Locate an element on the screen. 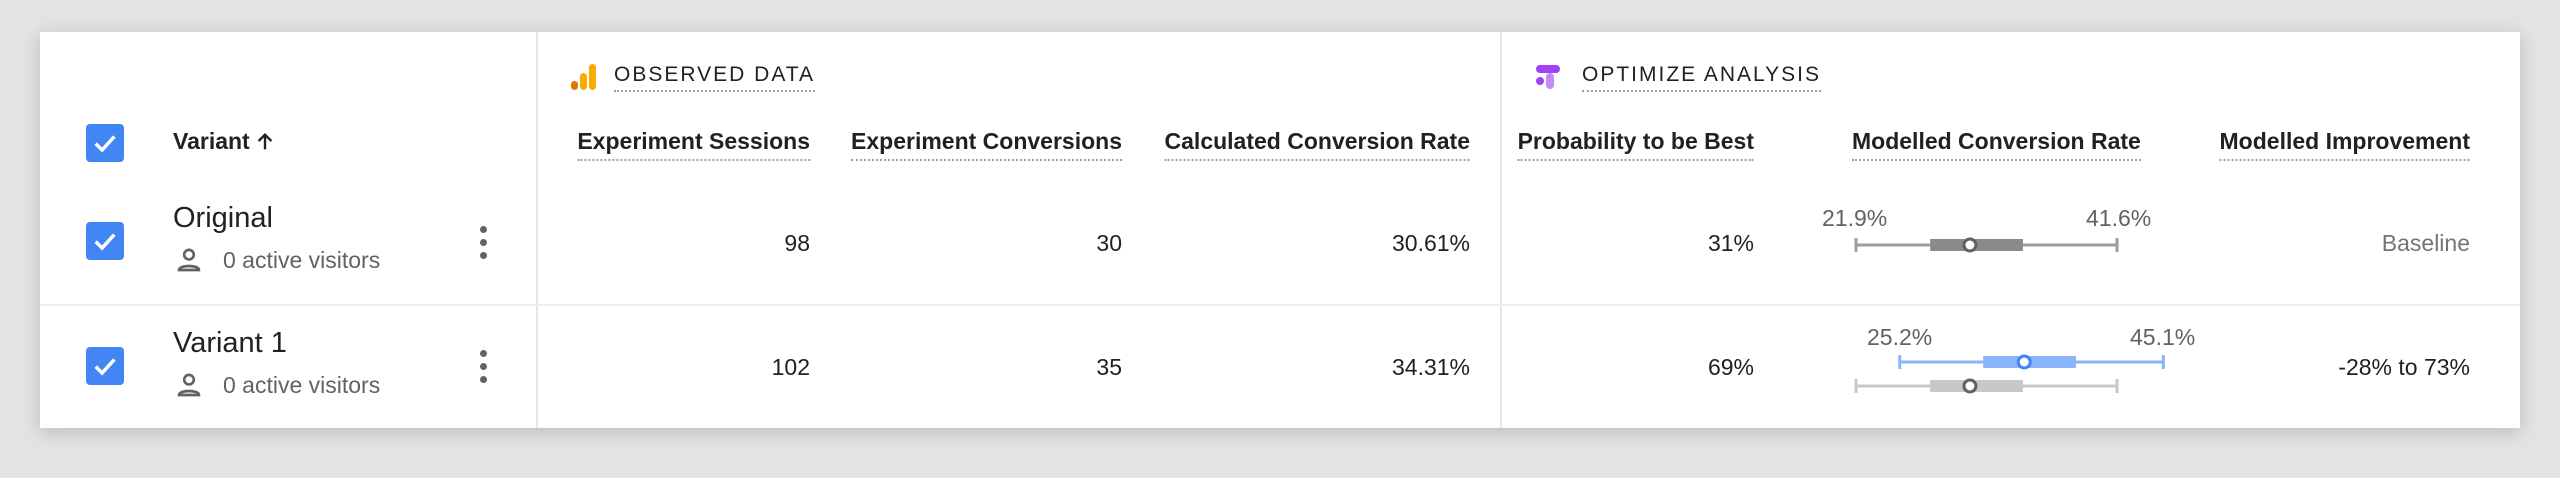 The width and height of the screenshot is (2560, 478). optimize-icon is located at coordinates (1548, 77).